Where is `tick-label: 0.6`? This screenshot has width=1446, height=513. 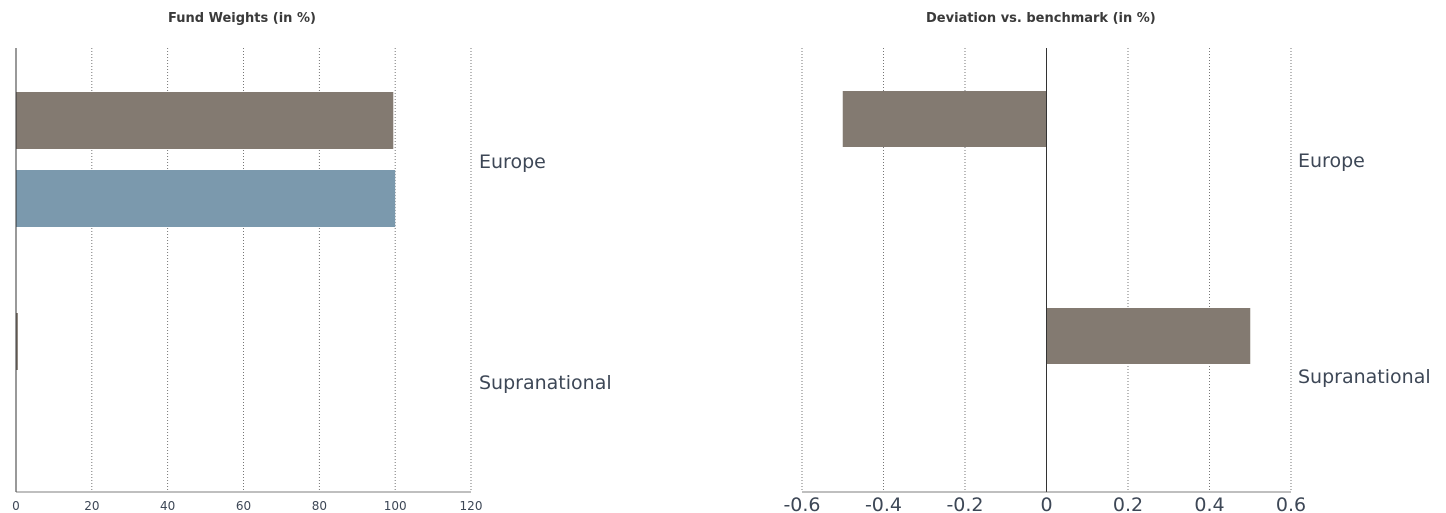
tick-label: 0.6 is located at coordinates (1291, 503).